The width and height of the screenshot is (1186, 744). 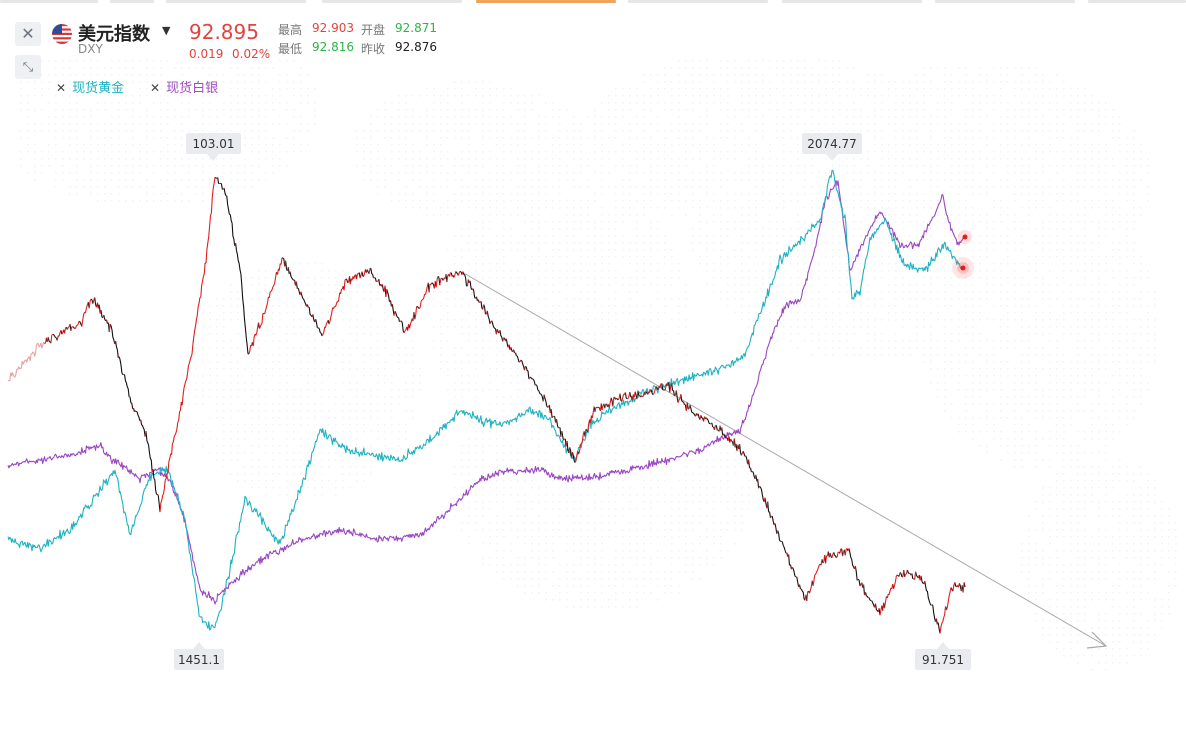 I want to click on open-value: 92.871, so click(x=416, y=28).